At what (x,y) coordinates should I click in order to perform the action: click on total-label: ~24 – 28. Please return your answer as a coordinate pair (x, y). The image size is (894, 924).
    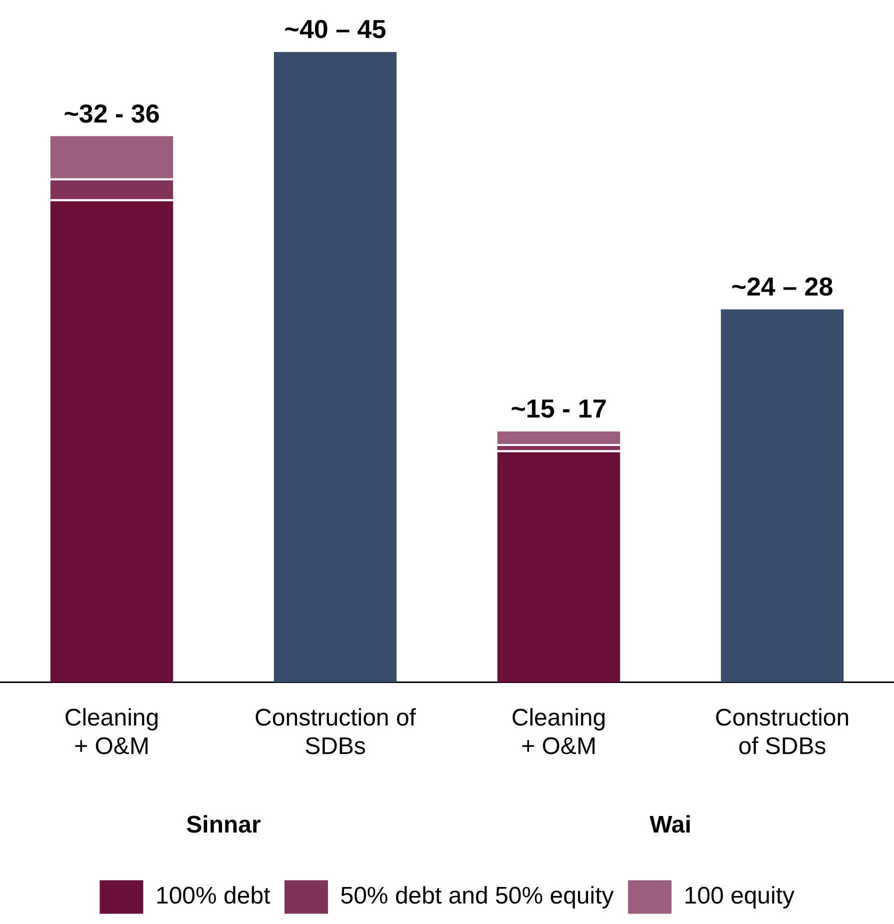
    Looking at the image, I should click on (782, 287).